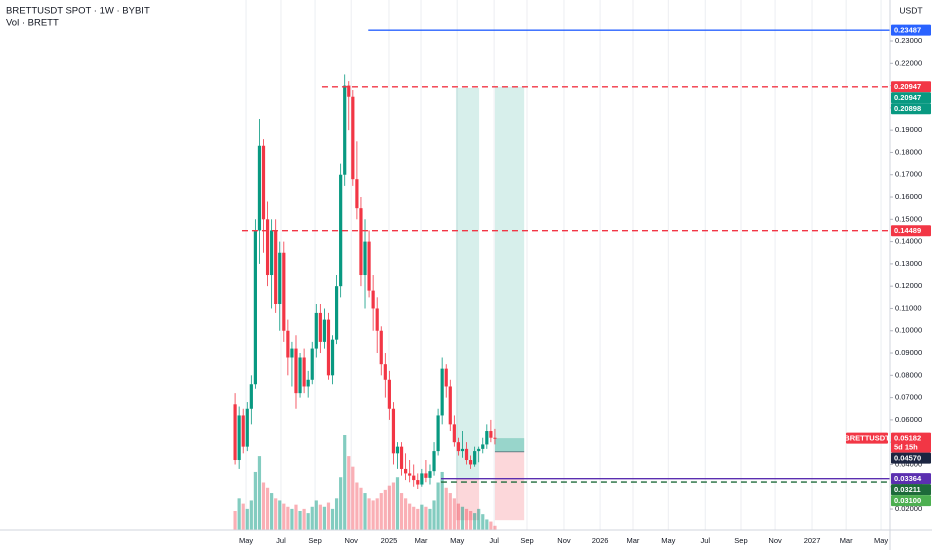 The height and width of the screenshot is (550, 932). What do you see at coordinates (908, 174) in the screenshot?
I see `y-tick-label: 0.17000` at bounding box center [908, 174].